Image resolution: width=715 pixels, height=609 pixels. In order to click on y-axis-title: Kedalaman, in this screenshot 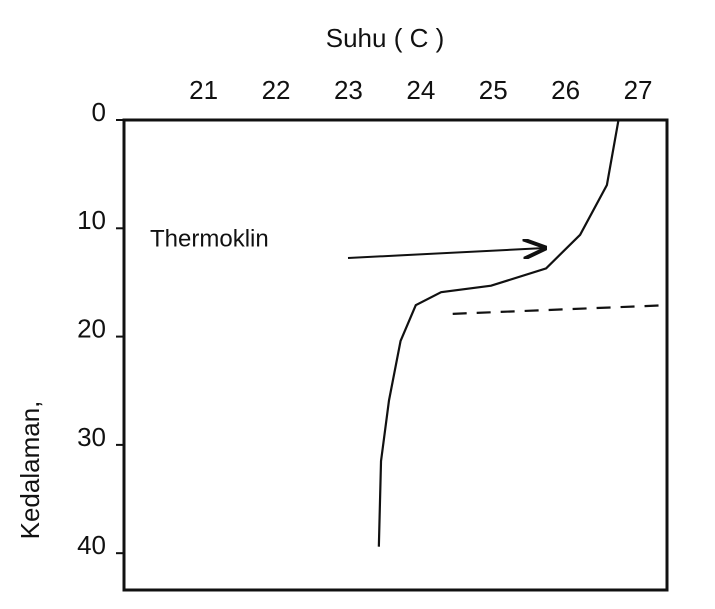, I will do `click(30, 470)`.